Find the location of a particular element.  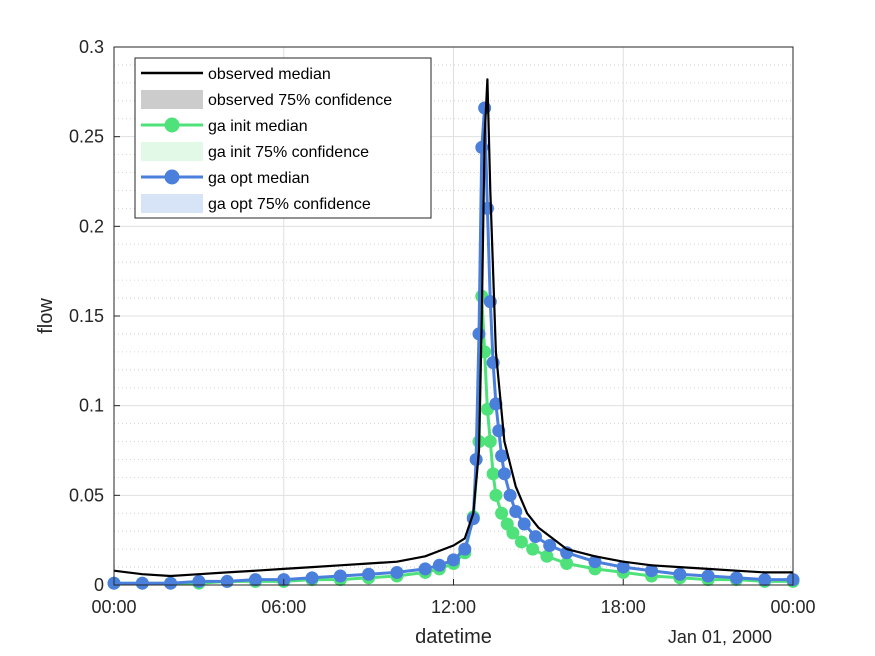

legend-item-ga-init-median: ga init median is located at coordinates (224, 126).